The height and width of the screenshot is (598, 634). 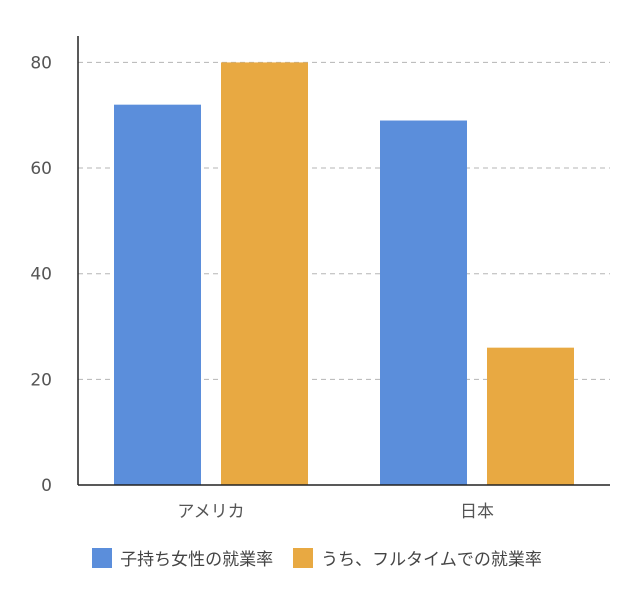 What do you see at coordinates (41, 380) in the screenshot?
I see `y-tick-label: 20` at bounding box center [41, 380].